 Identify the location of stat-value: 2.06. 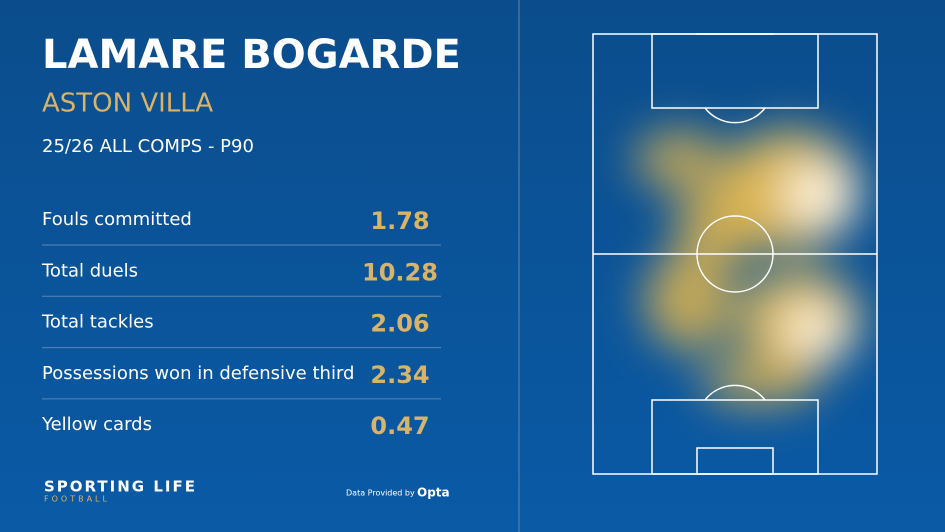
(399, 324).